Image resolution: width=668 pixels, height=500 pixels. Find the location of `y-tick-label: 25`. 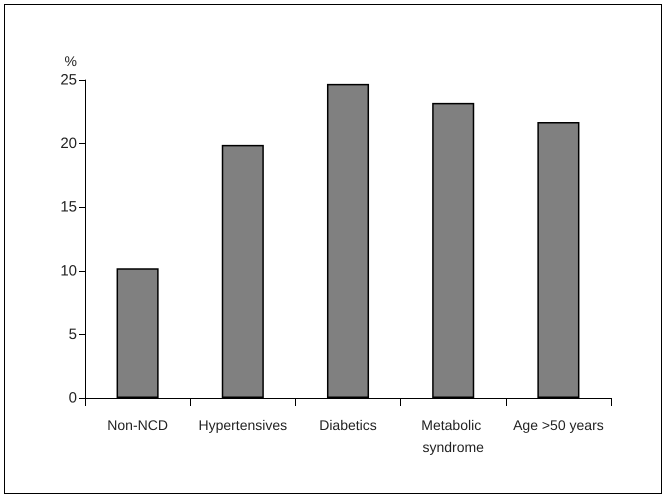

y-tick-label: 25 is located at coordinates (68, 80).